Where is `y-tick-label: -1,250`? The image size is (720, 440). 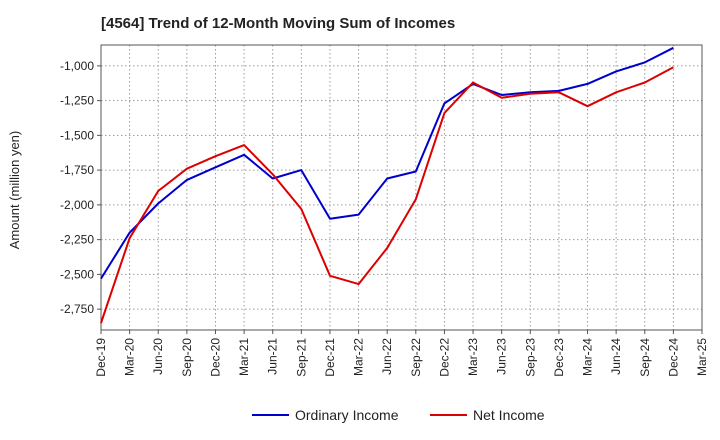 y-tick-label: -1,250 is located at coordinates (77, 101).